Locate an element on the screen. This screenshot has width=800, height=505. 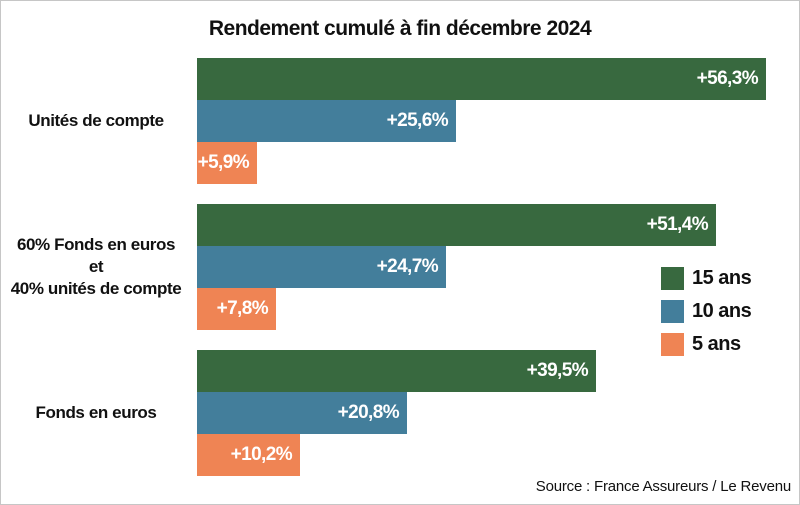
category-label: 60% Fonds en euros et 40% unités de compte is located at coordinates (96, 266).